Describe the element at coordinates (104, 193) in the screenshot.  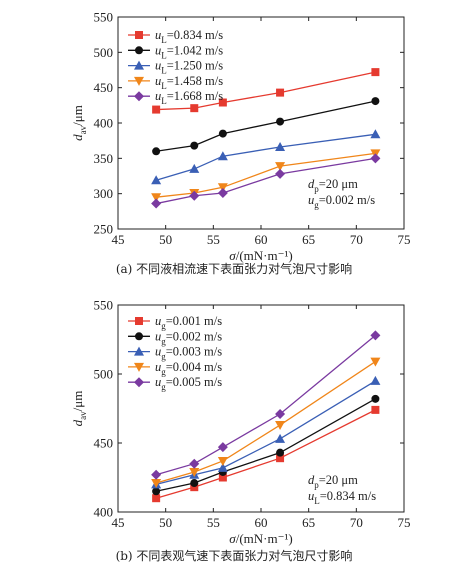
I see `y-tick-label: 300` at that location.